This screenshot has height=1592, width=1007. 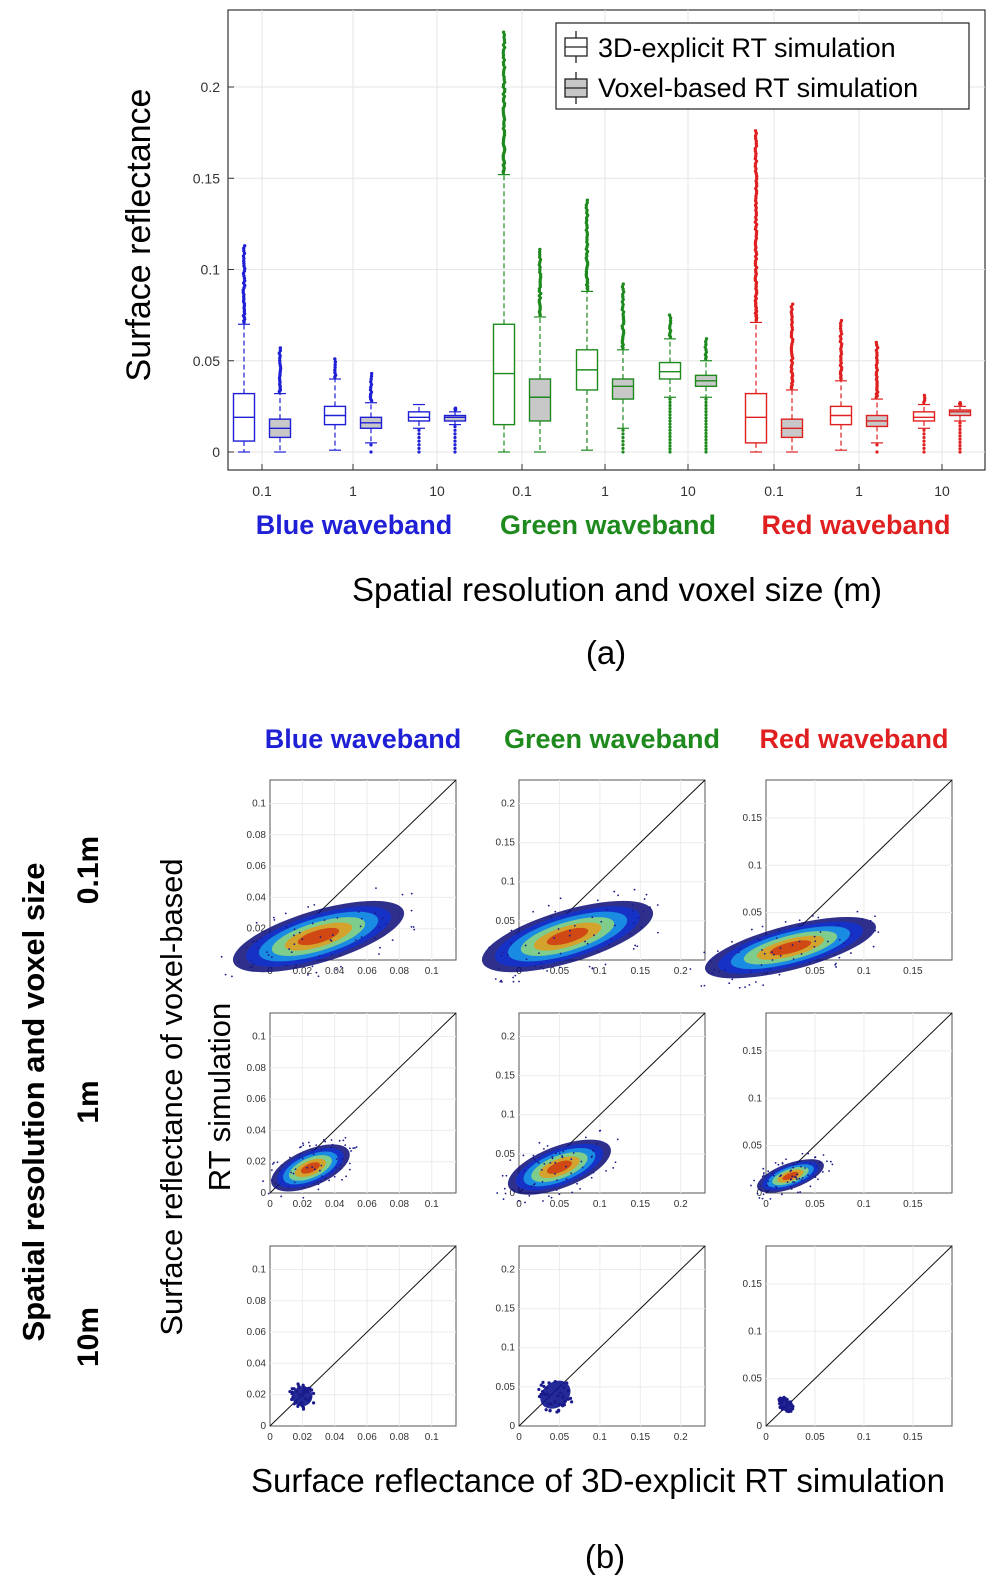 What do you see at coordinates (766, 1437) in the screenshot?
I see `x-tick-label: 0` at bounding box center [766, 1437].